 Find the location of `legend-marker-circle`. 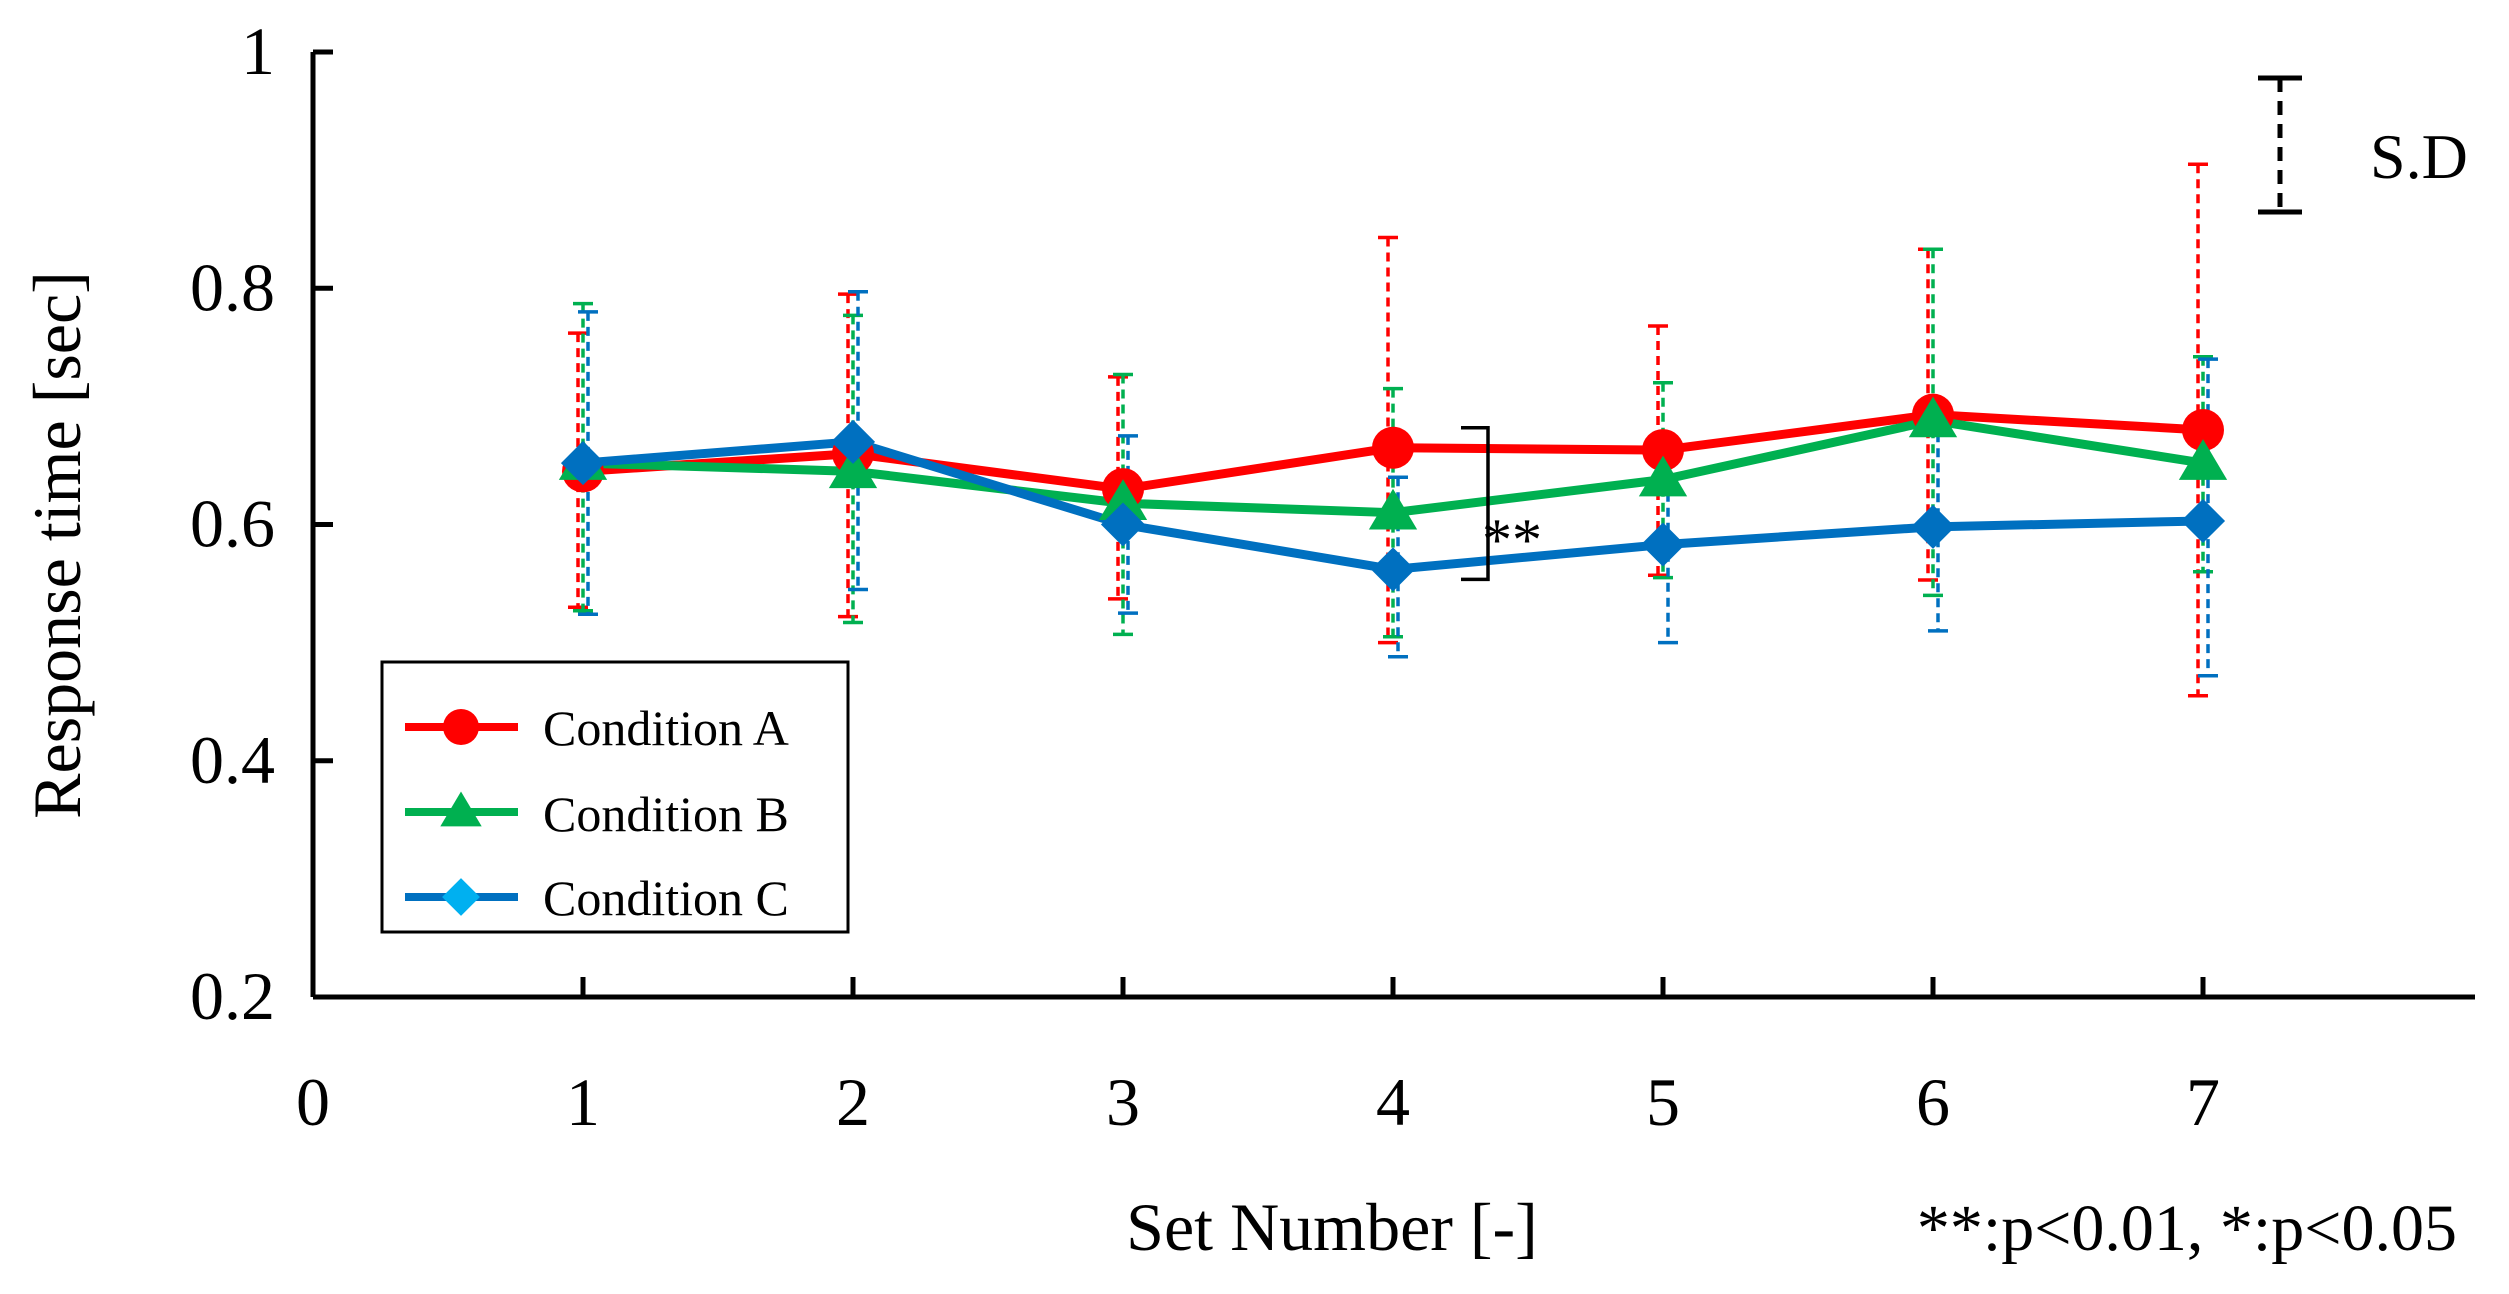

legend-marker-circle is located at coordinates (461, 727).